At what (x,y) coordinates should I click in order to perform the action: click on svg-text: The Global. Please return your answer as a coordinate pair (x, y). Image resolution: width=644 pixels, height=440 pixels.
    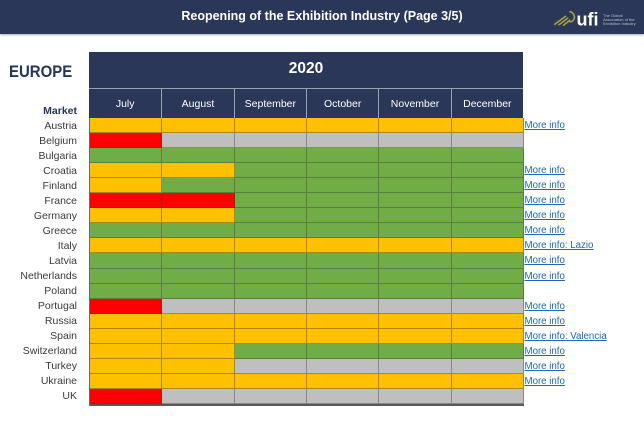
    Looking at the image, I should click on (613, 15).